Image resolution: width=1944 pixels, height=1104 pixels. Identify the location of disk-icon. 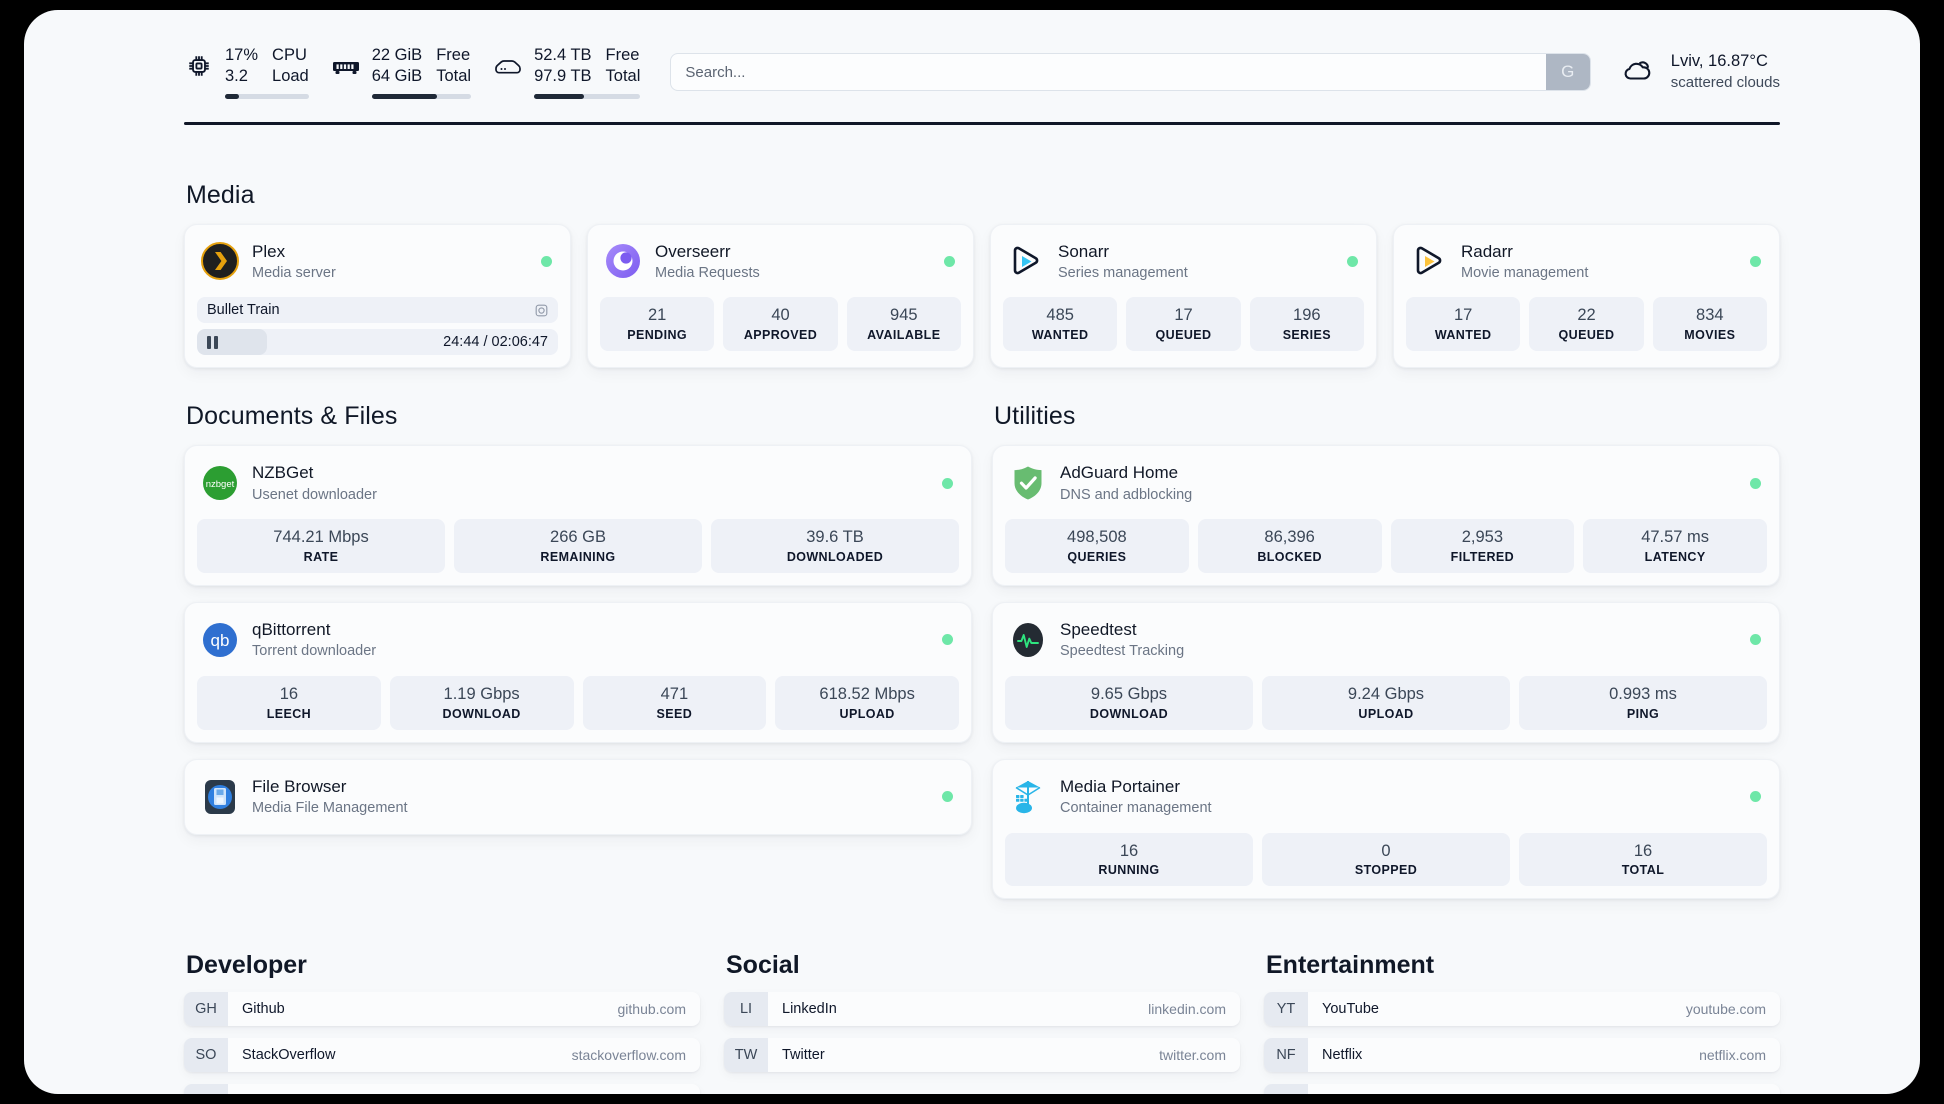
(508, 66).